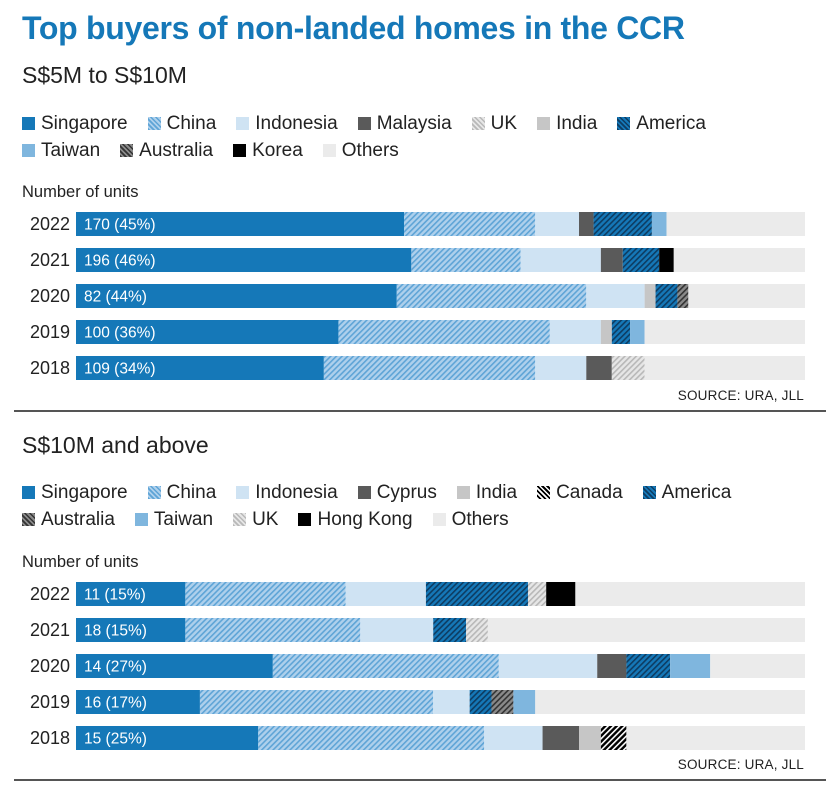  What do you see at coordinates (417, 594) in the screenshot?
I see `bar-row-2022: 2022 11 (15%)` at bounding box center [417, 594].